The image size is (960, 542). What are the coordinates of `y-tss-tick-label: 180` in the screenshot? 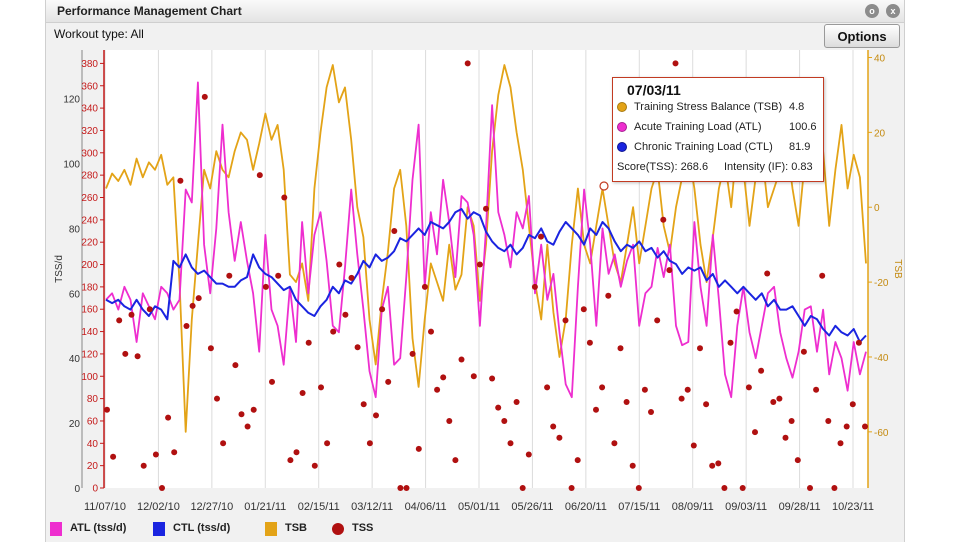 It's located at (89, 287).